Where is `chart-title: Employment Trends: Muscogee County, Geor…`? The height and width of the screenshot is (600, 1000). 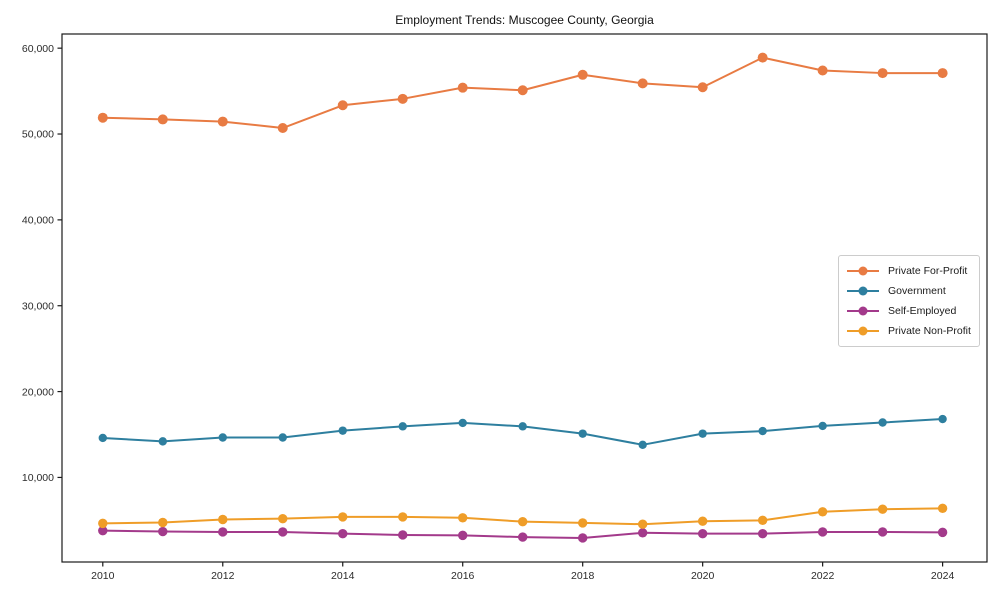
chart-title: Employment Trends: Muscogee County, Geor… is located at coordinates (524, 20).